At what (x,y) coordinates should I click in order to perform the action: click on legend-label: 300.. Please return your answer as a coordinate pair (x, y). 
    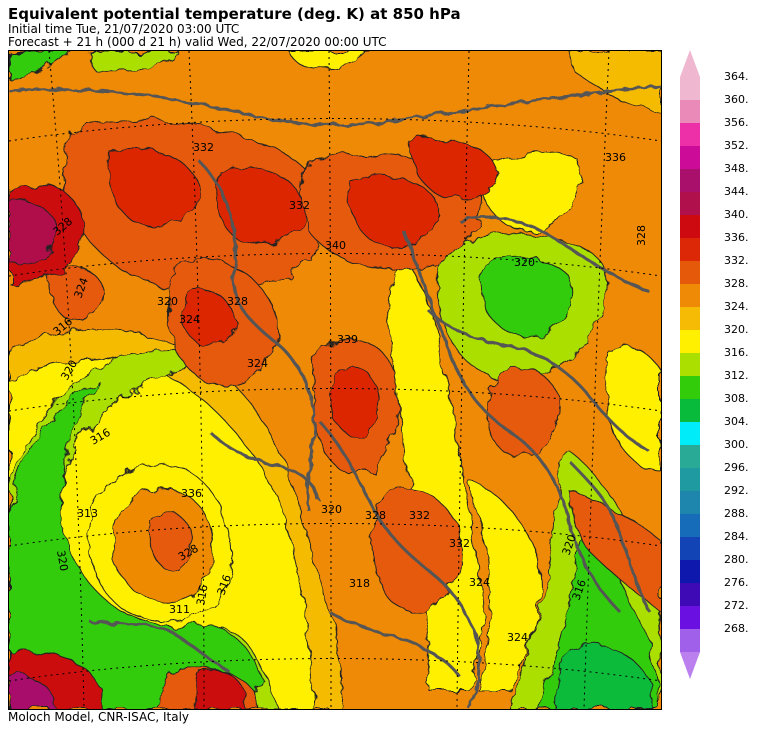
    Looking at the image, I should click on (736, 444).